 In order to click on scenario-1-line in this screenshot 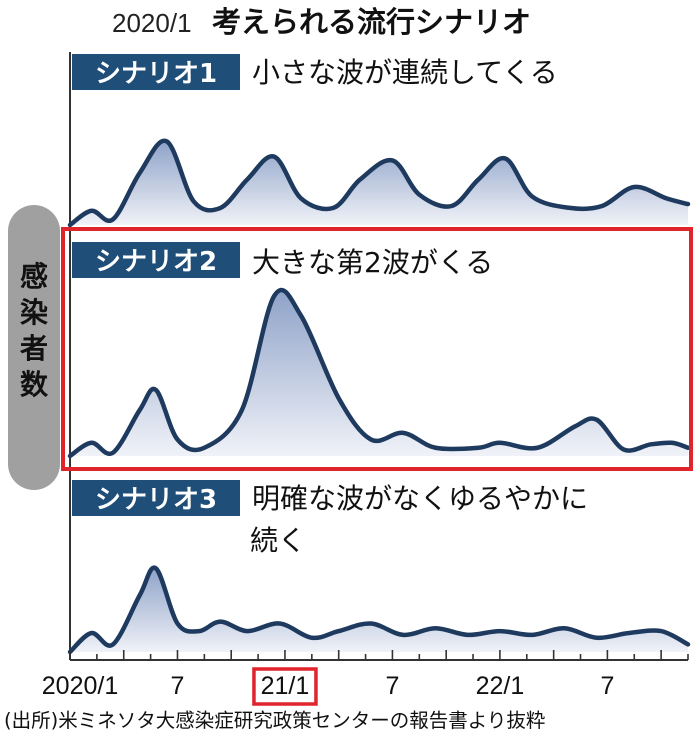, I will do `click(379, 183)`.